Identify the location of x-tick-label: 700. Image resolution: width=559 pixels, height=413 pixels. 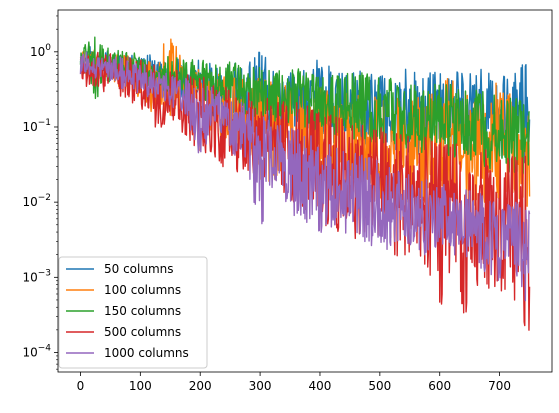
(499, 386).